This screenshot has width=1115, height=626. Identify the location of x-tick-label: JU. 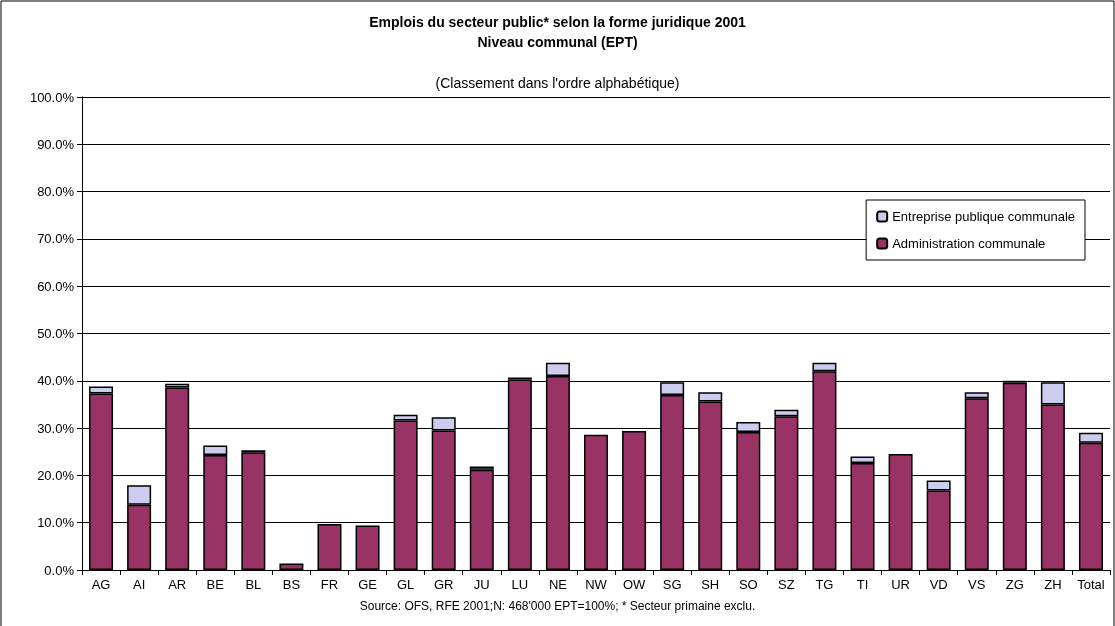
(481, 584).